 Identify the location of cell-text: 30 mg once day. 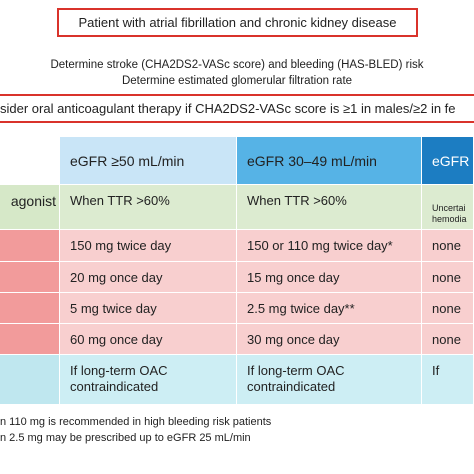
(293, 339).